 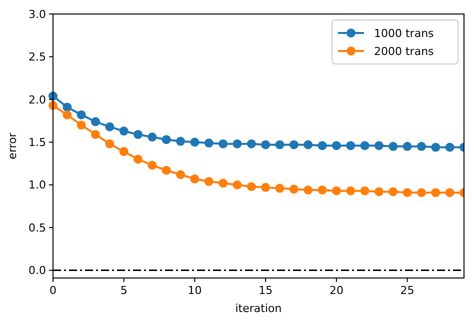 I want to click on x-tick-label: 15, so click(x=265, y=290).